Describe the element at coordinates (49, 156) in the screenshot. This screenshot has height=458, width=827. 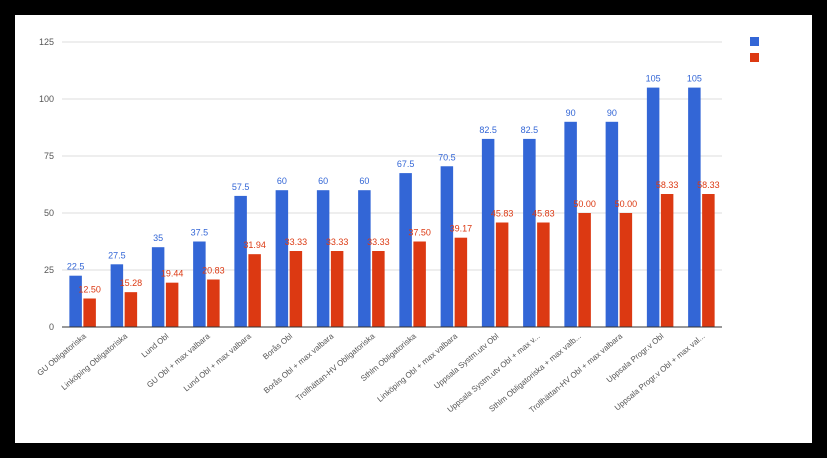
I see `y-tick-label: 75` at that location.